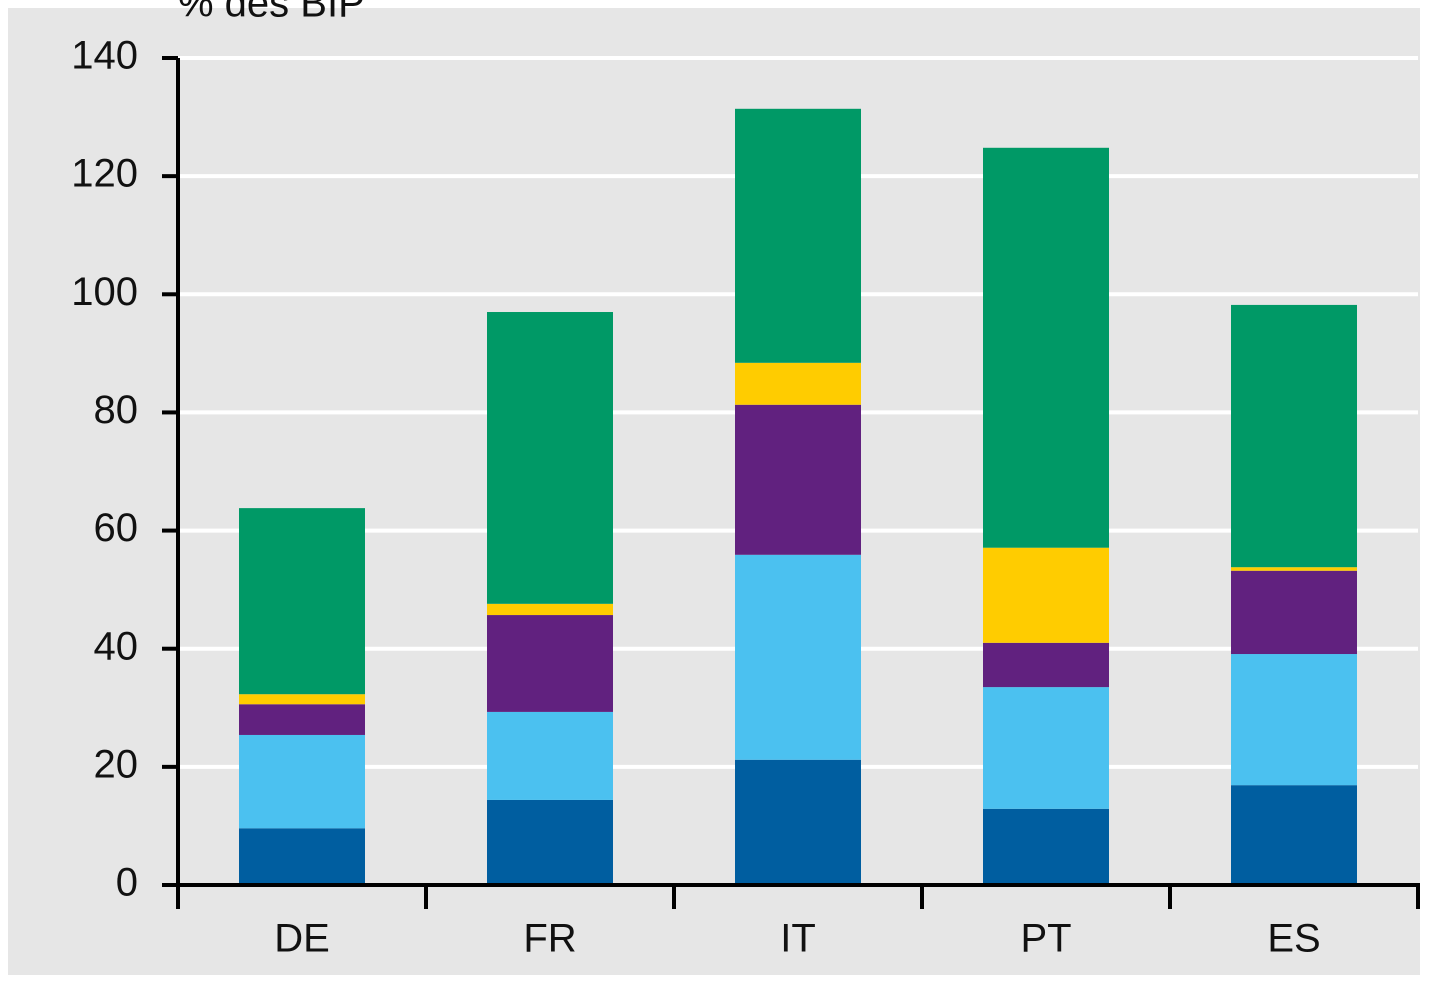  Describe the element at coordinates (104, 56) in the screenshot. I see `y-tick-label: 140` at that location.